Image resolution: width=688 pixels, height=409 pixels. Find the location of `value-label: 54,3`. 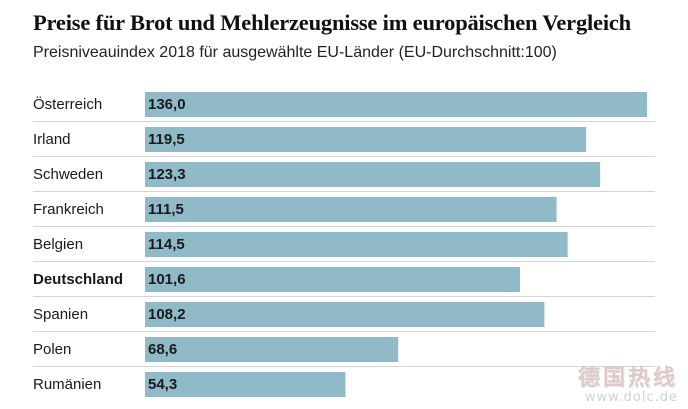

value-label: 54,3 is located at coordinates (162, 384).